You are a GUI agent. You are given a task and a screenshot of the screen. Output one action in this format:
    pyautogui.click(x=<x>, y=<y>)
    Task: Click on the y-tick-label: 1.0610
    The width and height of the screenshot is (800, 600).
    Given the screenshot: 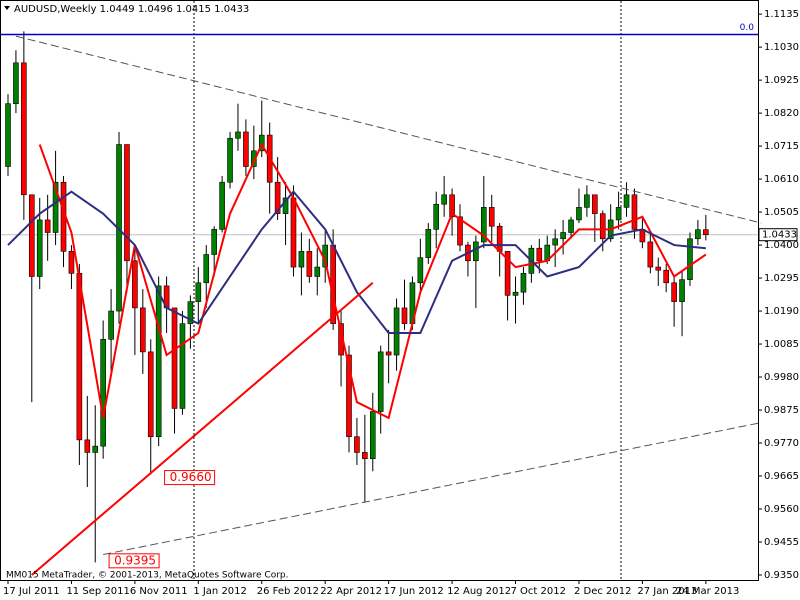 What is the action you would take?
    pyautogui.click(x=781, y=179)
    